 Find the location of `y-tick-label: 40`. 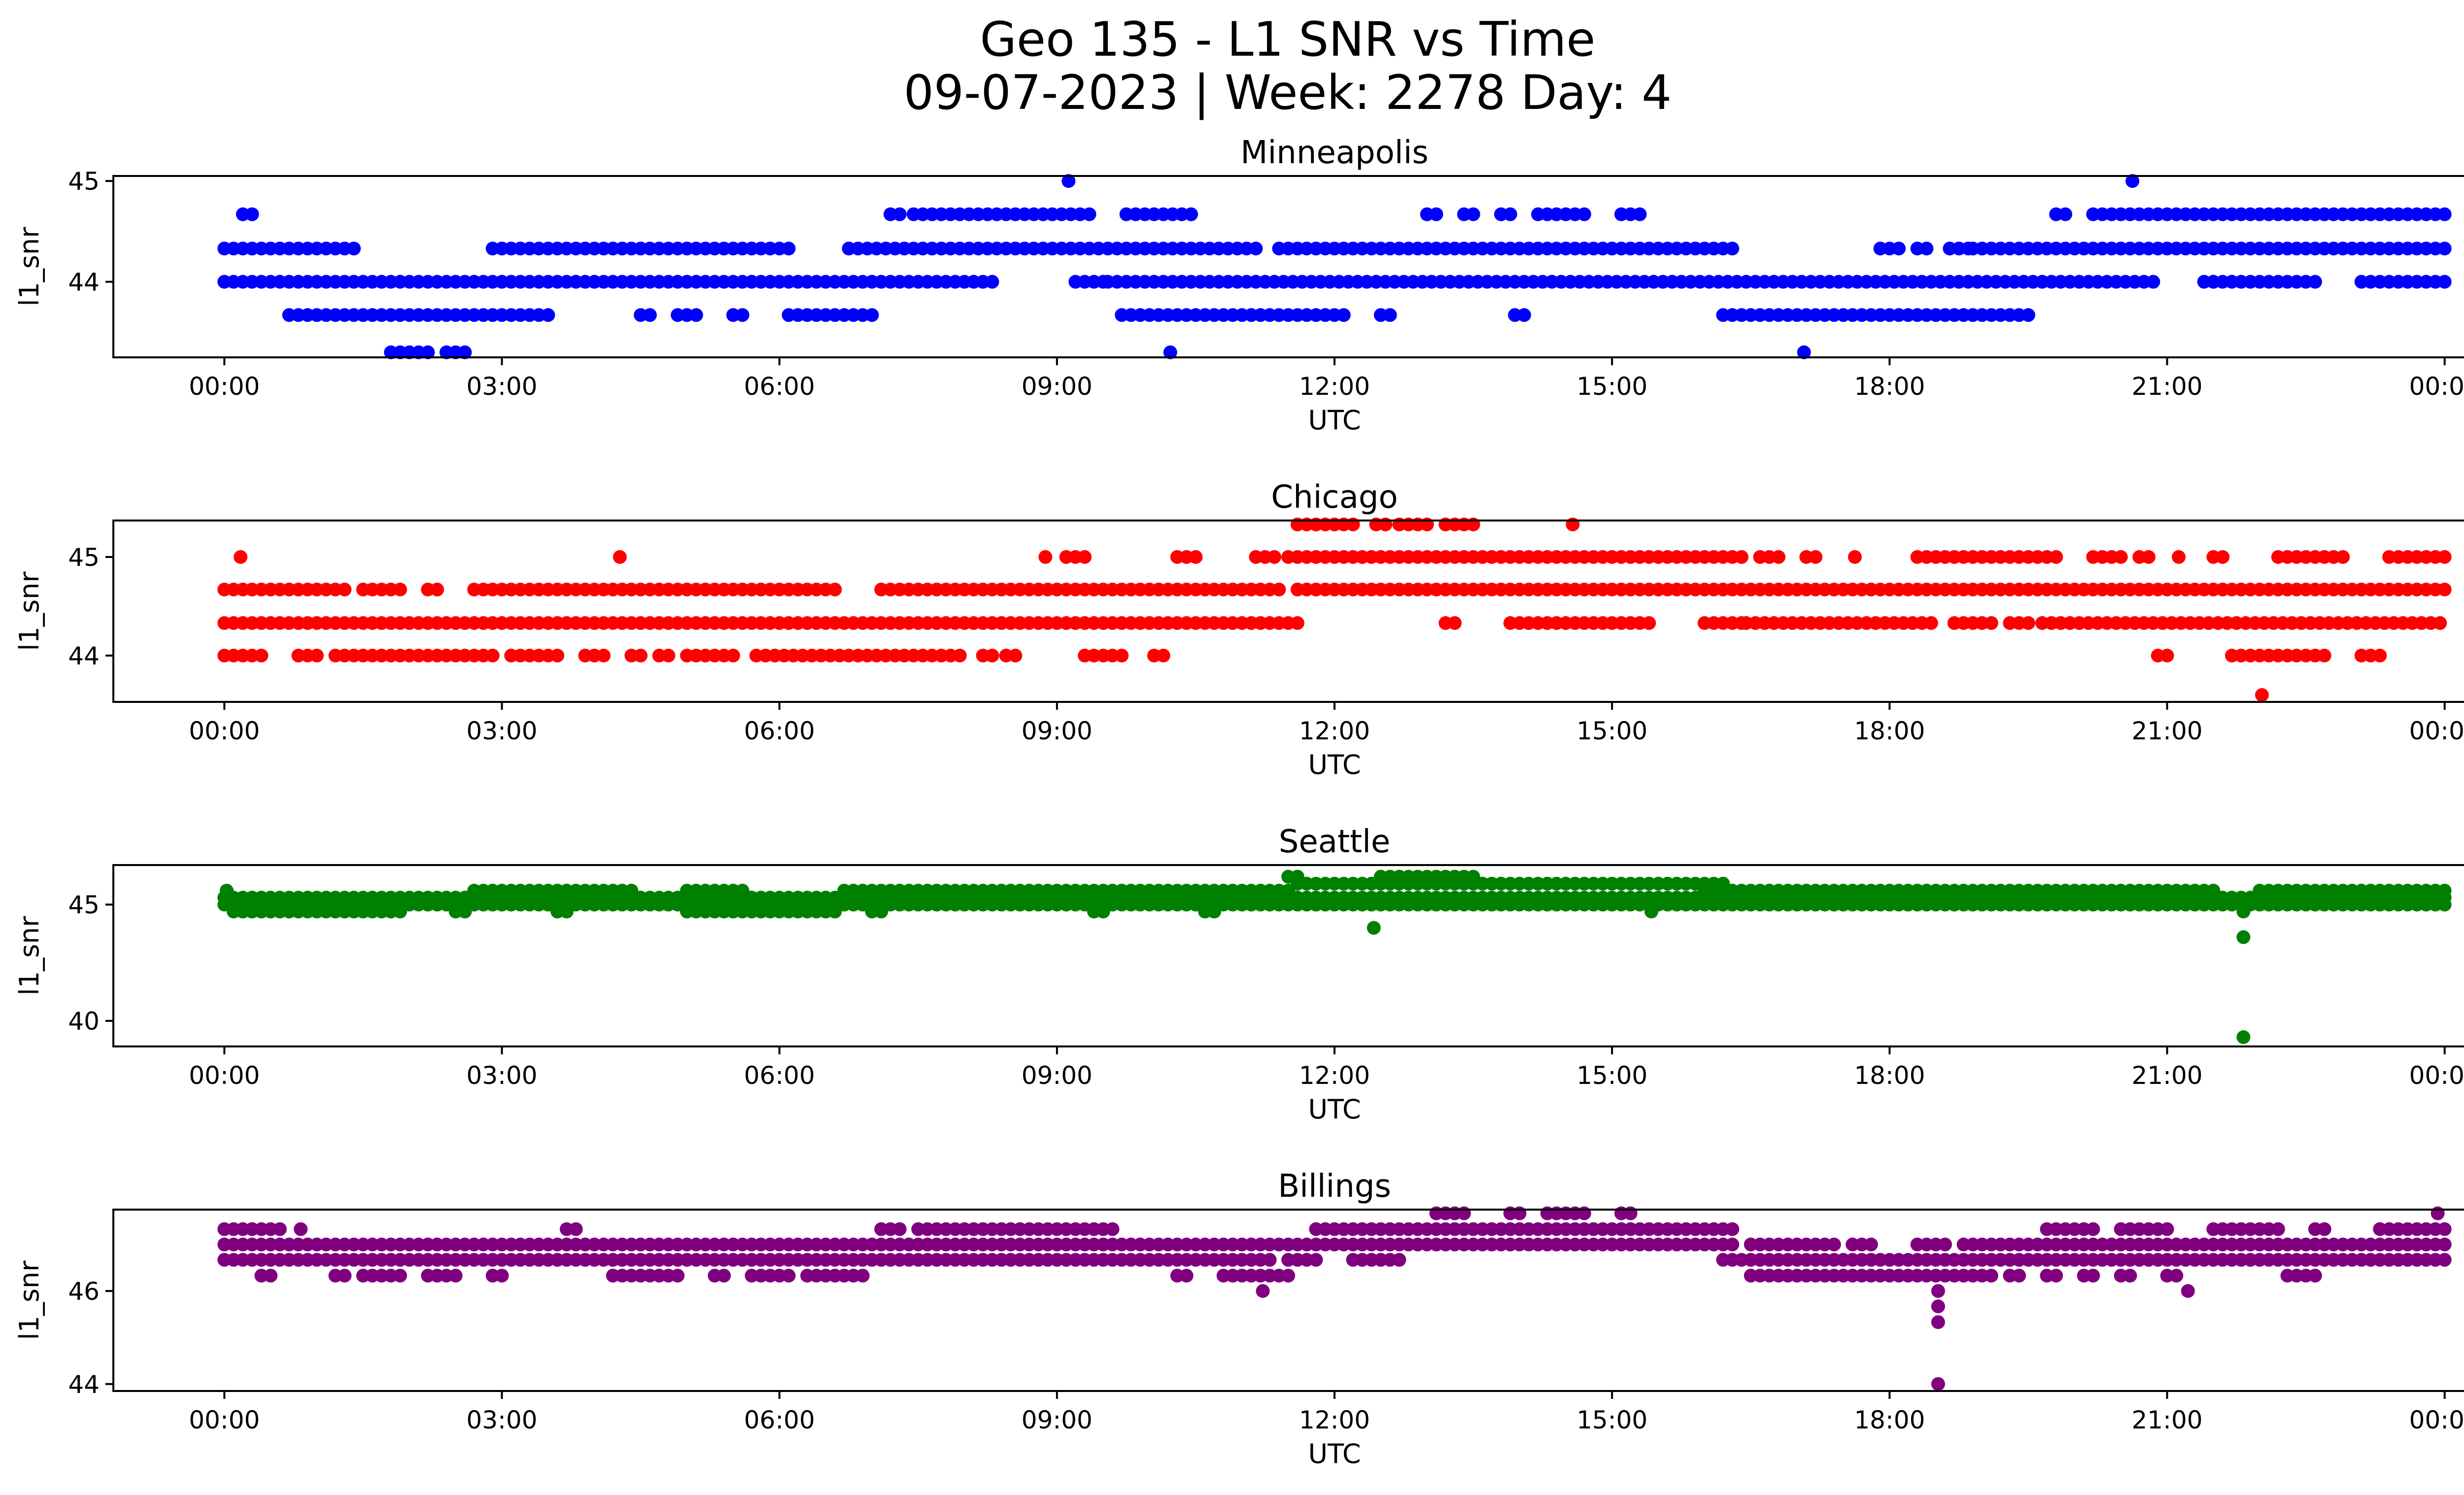

y-tick-label: 40 is located at coordinates (84, 1021).